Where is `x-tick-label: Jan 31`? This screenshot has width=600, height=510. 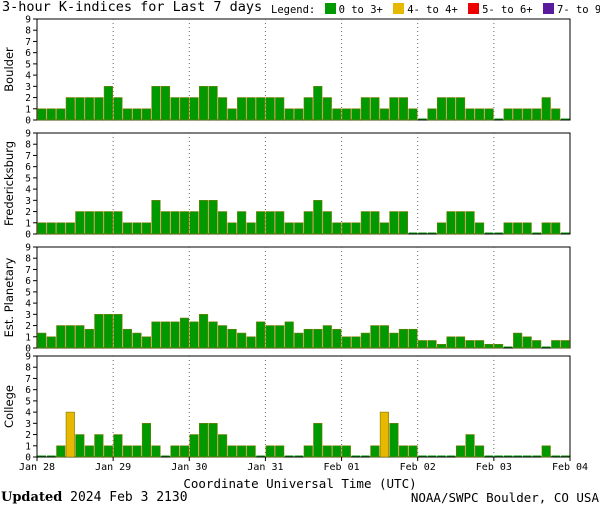 x-tick-label: Jan 31 is located at coordinates (265, 467).